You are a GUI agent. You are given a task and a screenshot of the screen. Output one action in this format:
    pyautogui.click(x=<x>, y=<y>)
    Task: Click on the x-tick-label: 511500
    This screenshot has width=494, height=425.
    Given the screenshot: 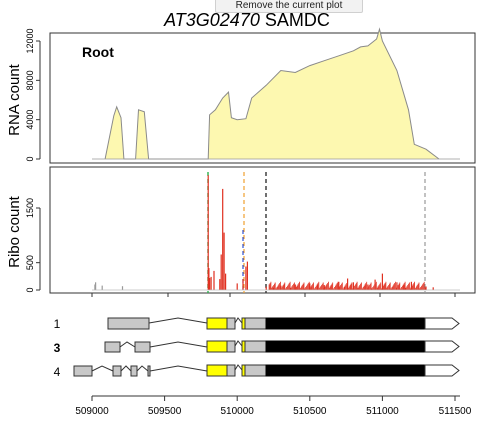 What is the action you would take?
    pyautogui.click(x=455, y=411)
    